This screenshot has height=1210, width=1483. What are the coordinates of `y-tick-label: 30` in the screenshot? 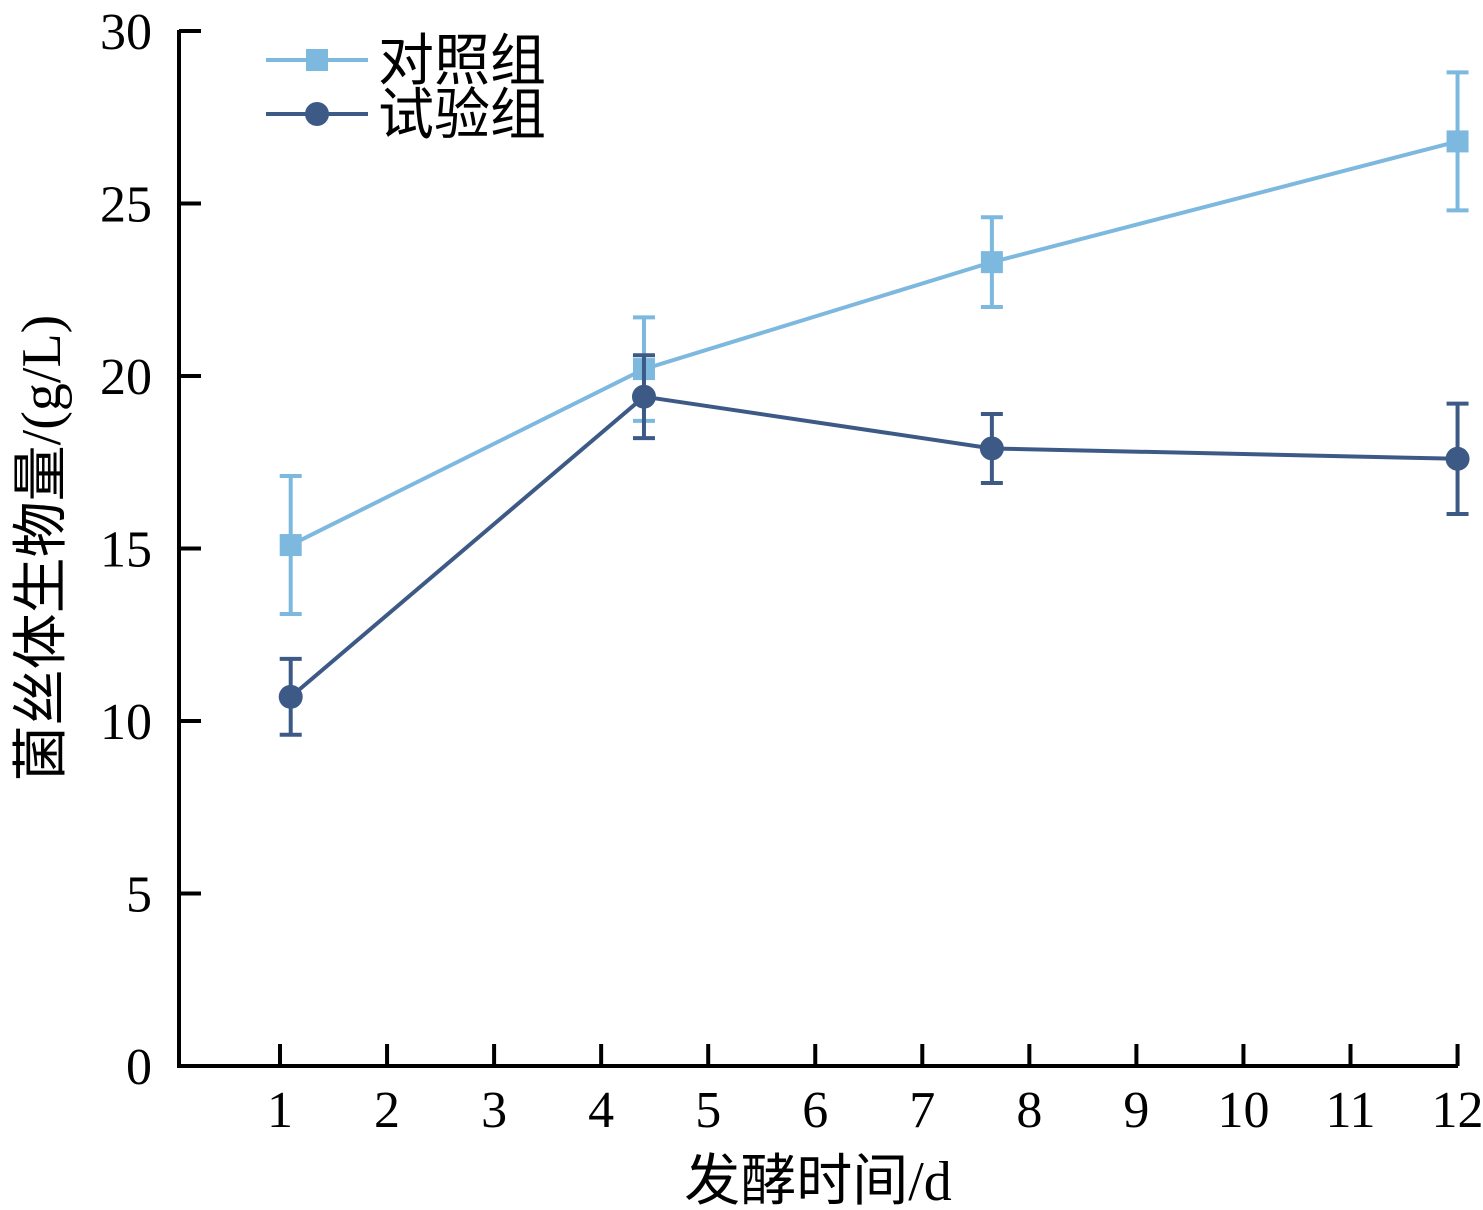 It's located at (126, 32).